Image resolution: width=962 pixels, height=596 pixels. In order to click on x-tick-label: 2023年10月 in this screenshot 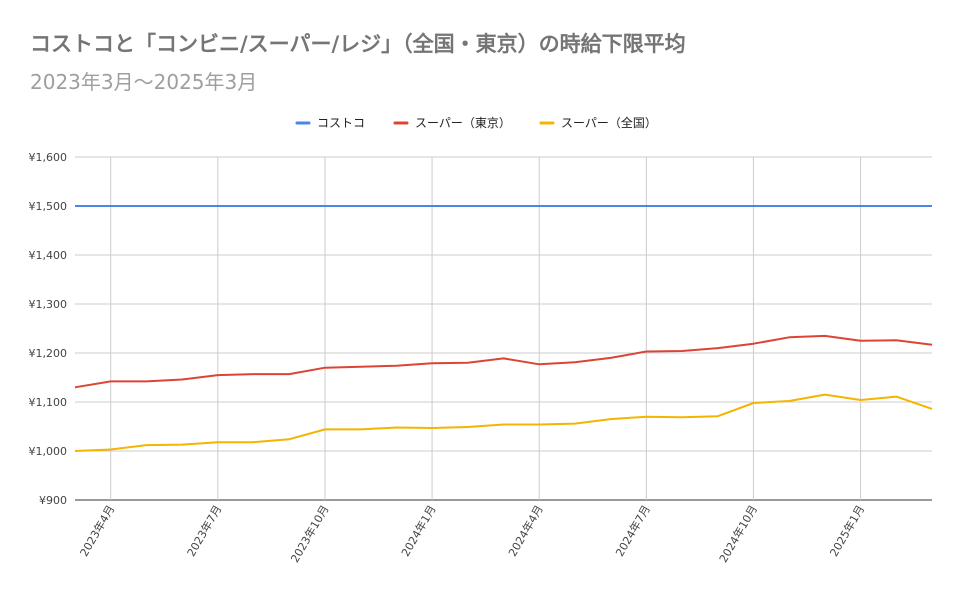, I will do `click(309, 534)`.